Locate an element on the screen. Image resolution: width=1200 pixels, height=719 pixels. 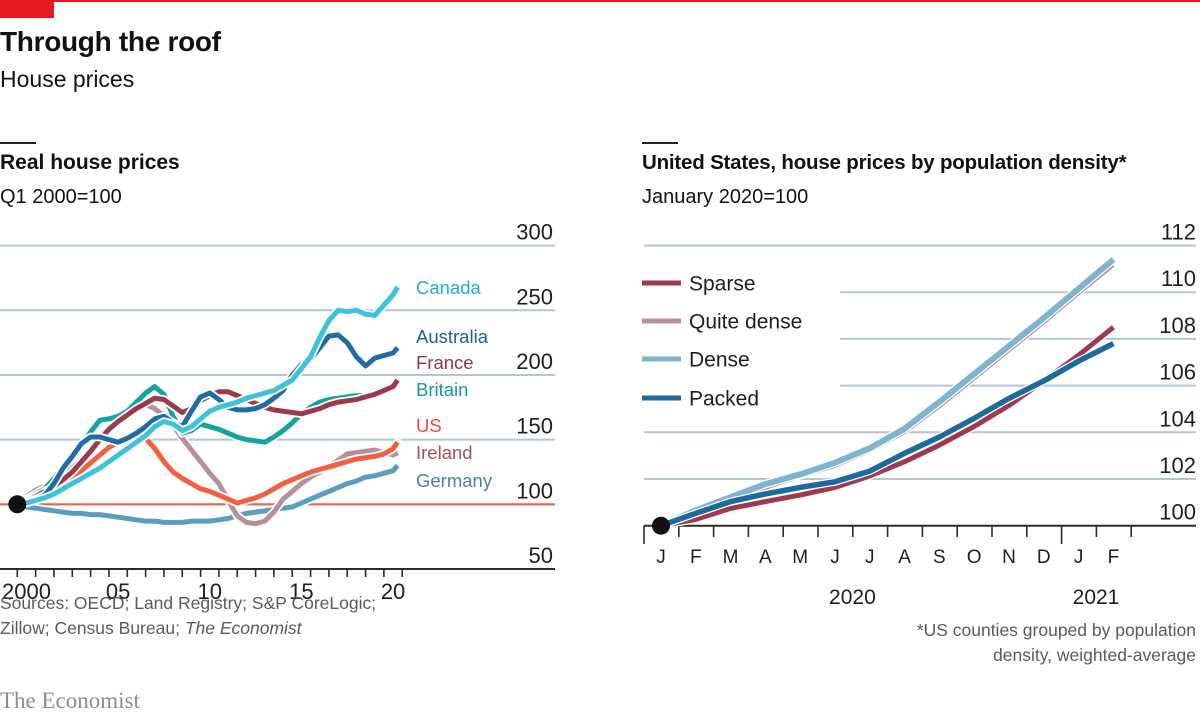
label-ireland: Ireland is located at coordinates (444, 452).